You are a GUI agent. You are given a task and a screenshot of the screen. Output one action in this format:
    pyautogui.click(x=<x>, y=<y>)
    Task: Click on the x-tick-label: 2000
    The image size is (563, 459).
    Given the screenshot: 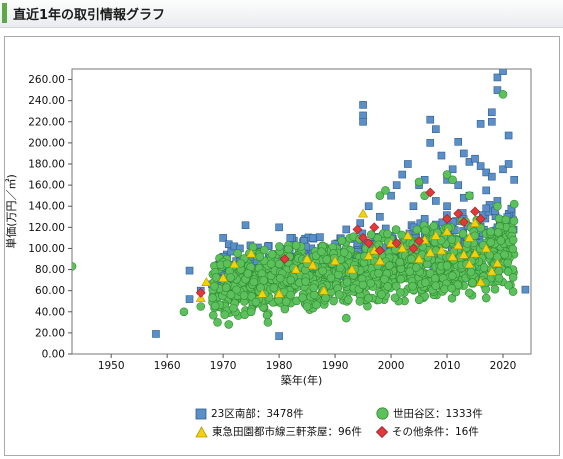 What is the action you would take?
    pyautogui.click(x=391, y=366)
    